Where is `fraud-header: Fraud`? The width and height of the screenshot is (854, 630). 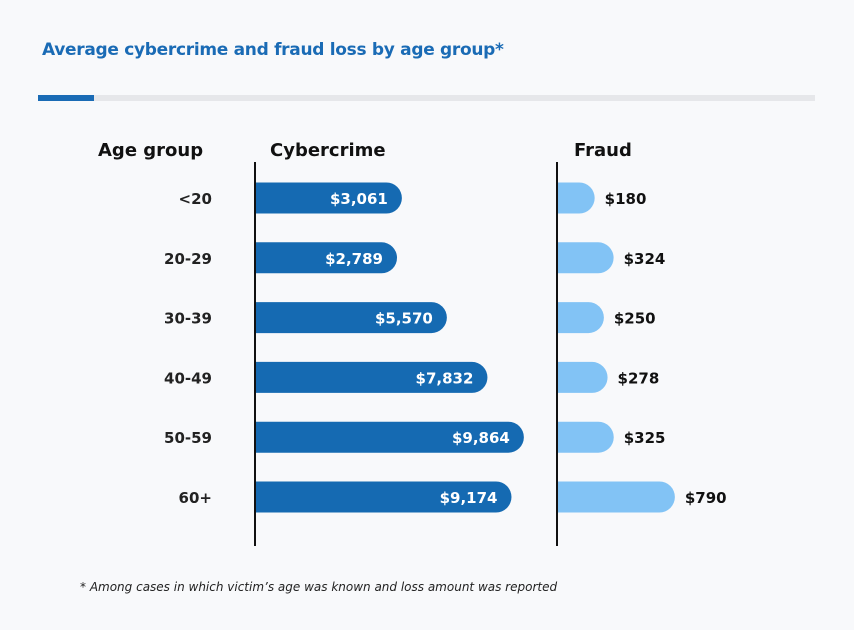
fraud-header: Fraud is located at coordinates (603, 150).